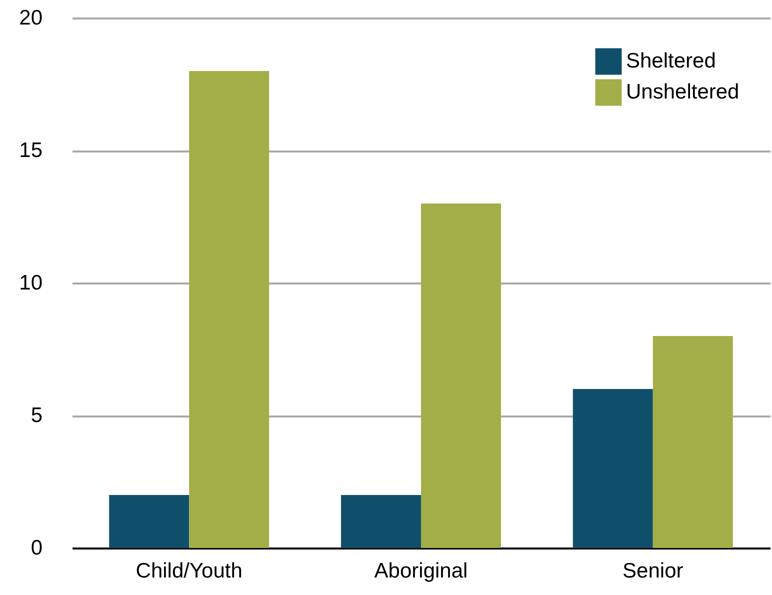 This screenshot has height=595, width=772. Describe the element at coordinates (189, 571) in the screenshot. I see `x-tick-label: Child/Youth` at that location.